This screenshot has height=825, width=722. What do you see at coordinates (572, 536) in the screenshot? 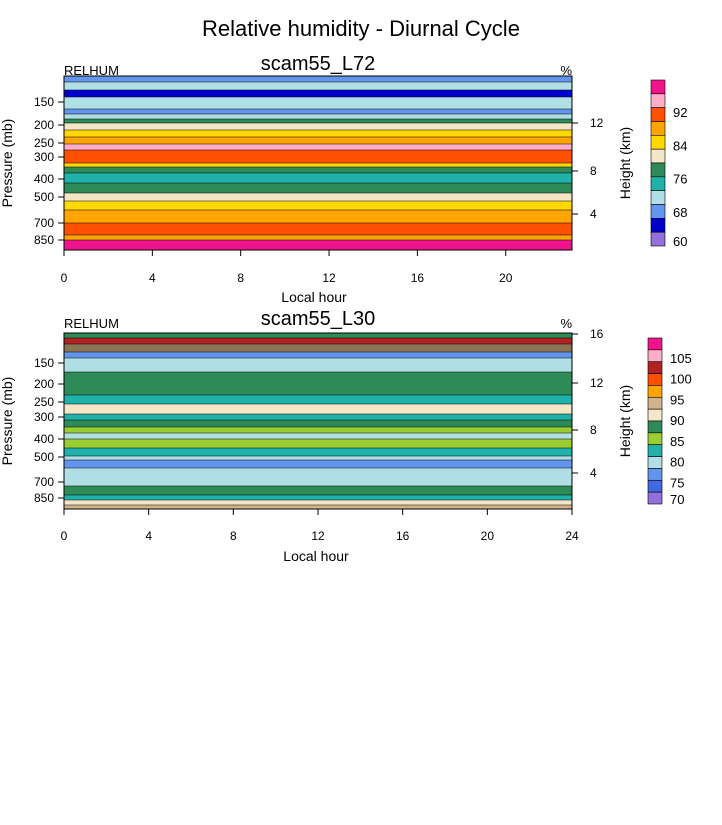
I see `x-tick-label: 24` at bounding box center [572, 536].